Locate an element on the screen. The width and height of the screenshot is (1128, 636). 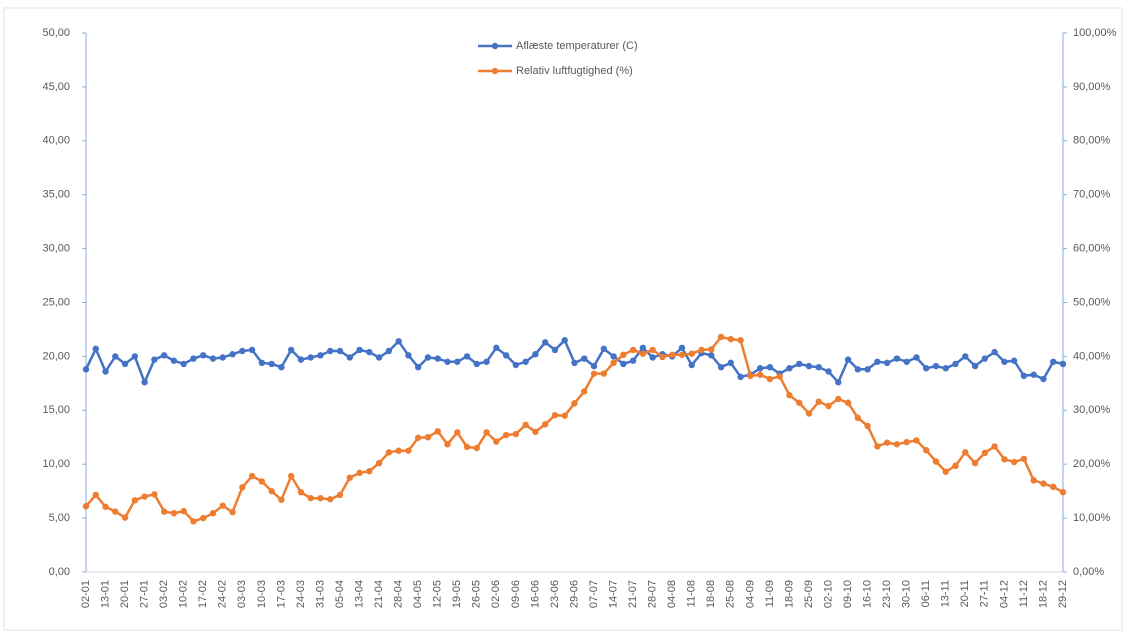
x-tick-label: 13-01 is located at coordinates (105, 594).